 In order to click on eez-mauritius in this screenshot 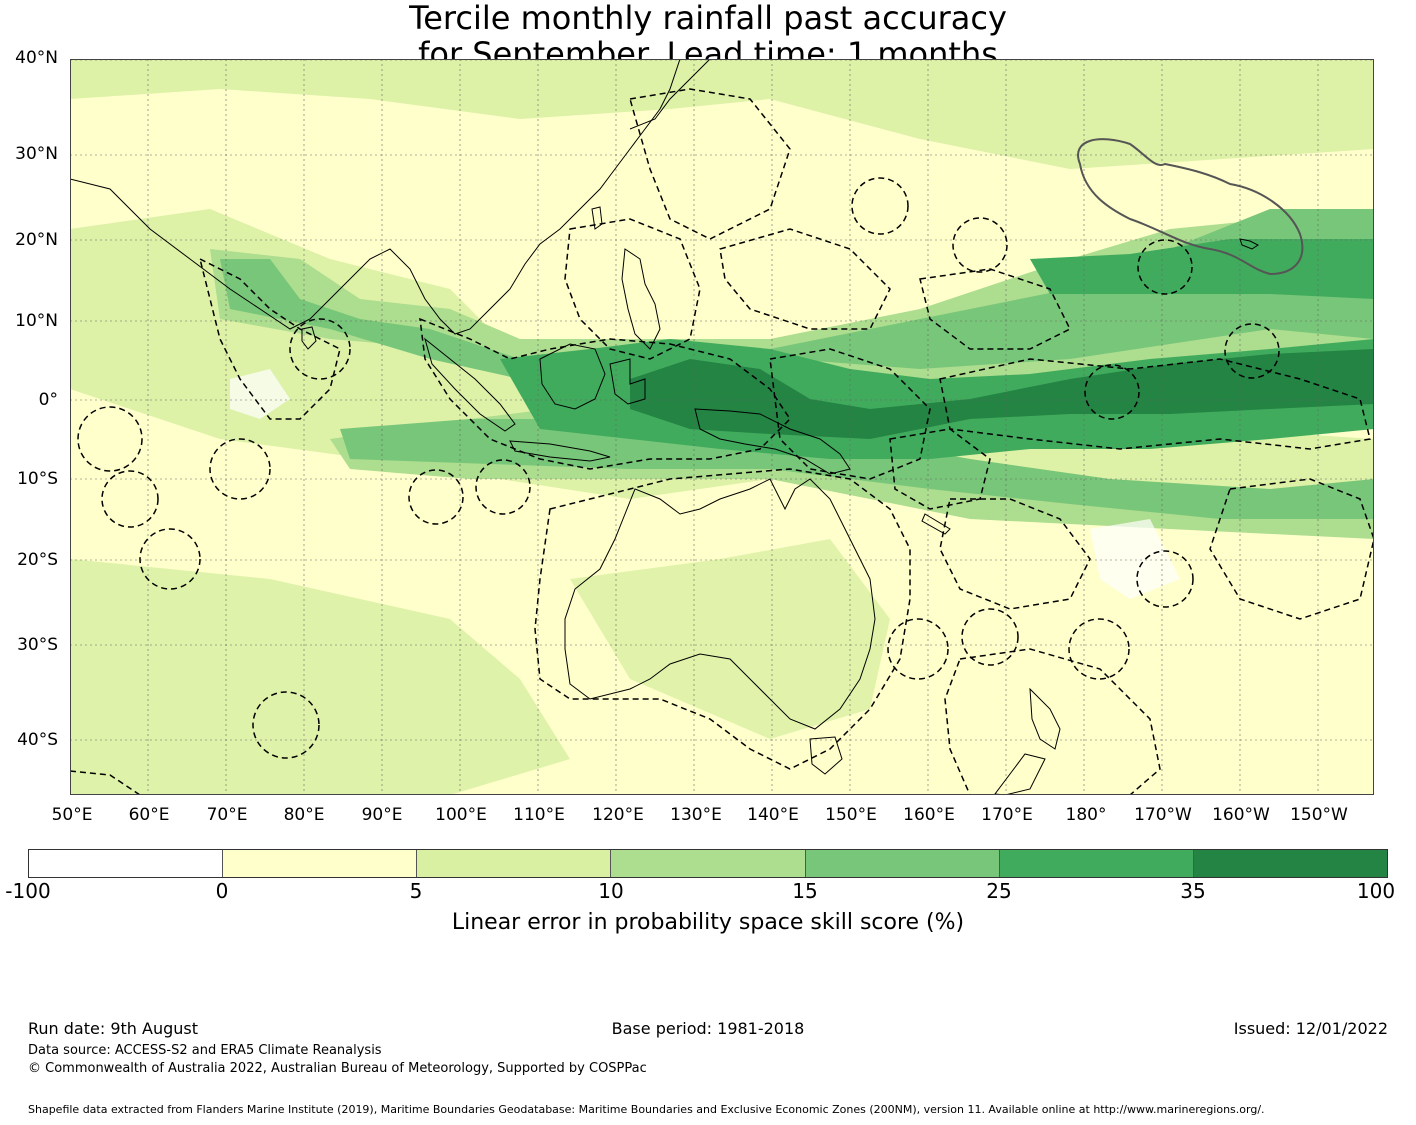, I will do `click(170, 559)`.